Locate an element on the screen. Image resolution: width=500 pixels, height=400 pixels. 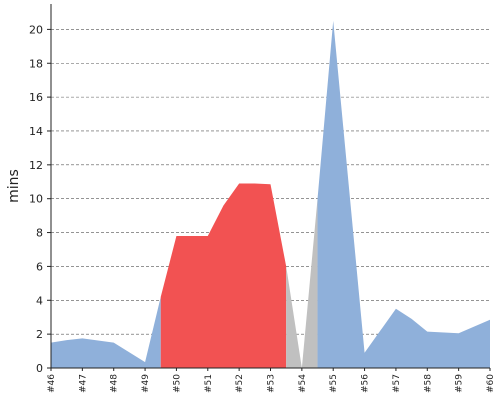
y-tick-label: 16 is located at coordinates (36, 97).